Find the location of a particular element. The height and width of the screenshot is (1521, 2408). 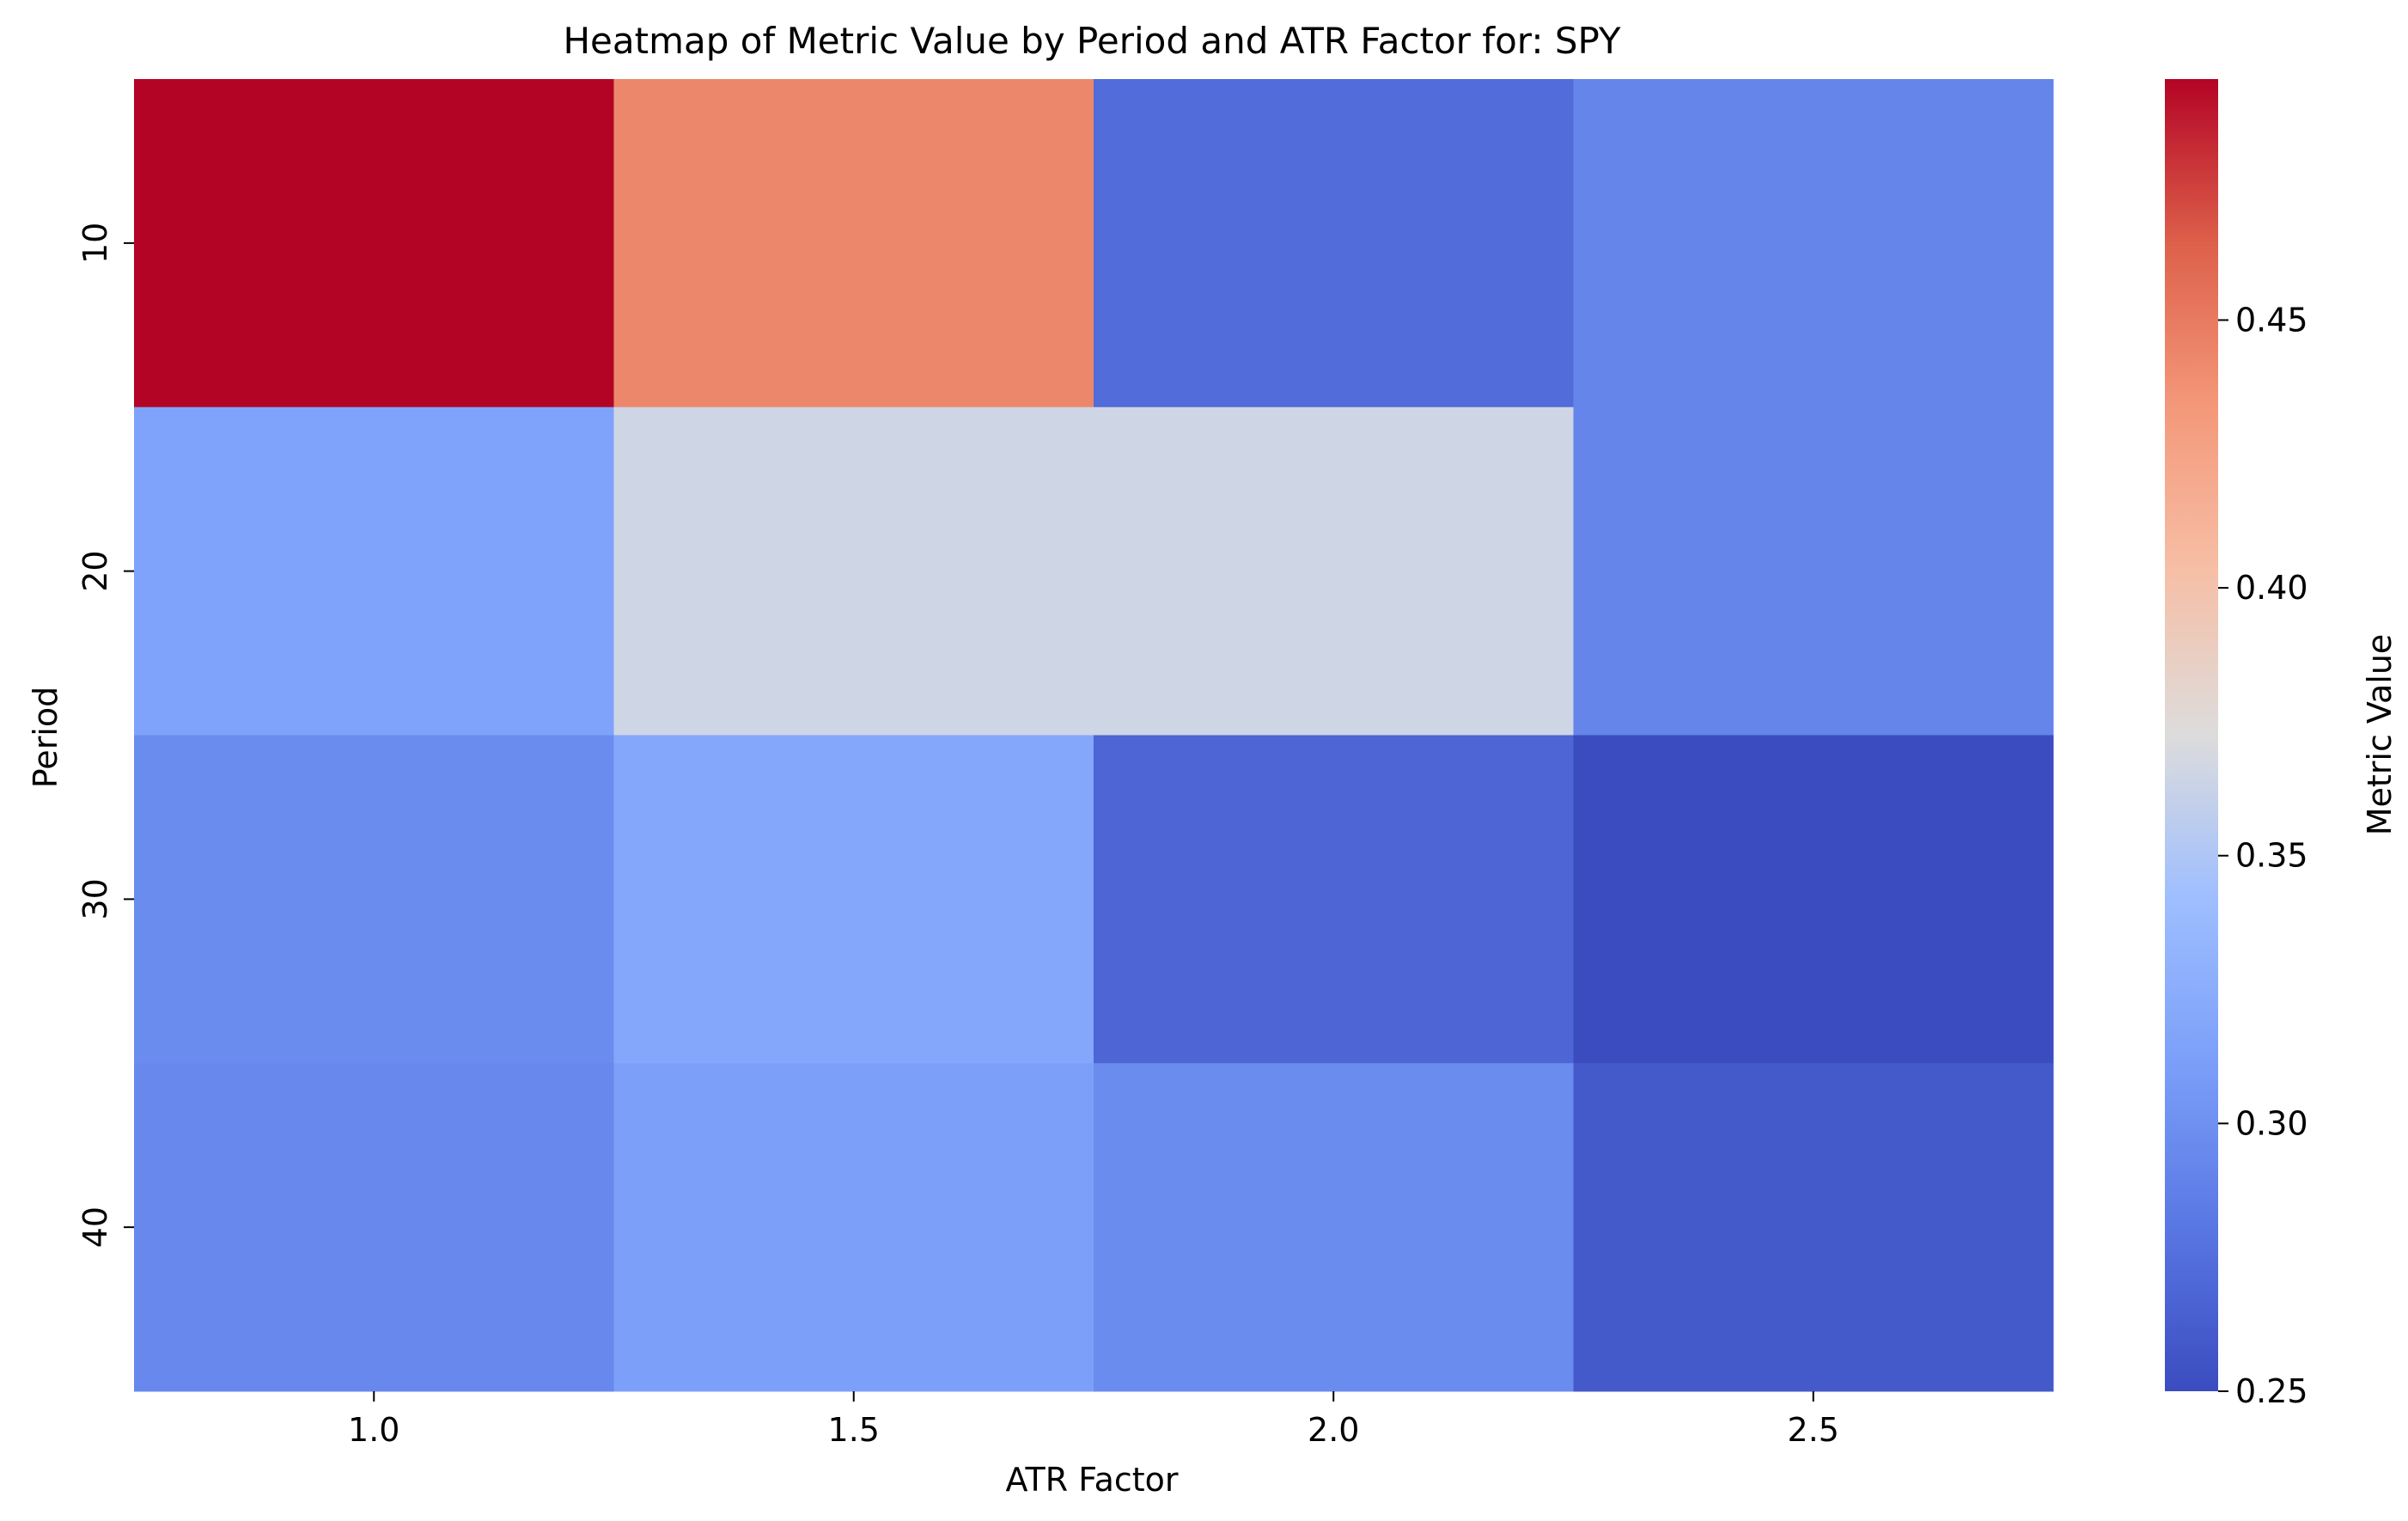

heatmap-cell-30-2.5 is located at coordinates (1813, 899).